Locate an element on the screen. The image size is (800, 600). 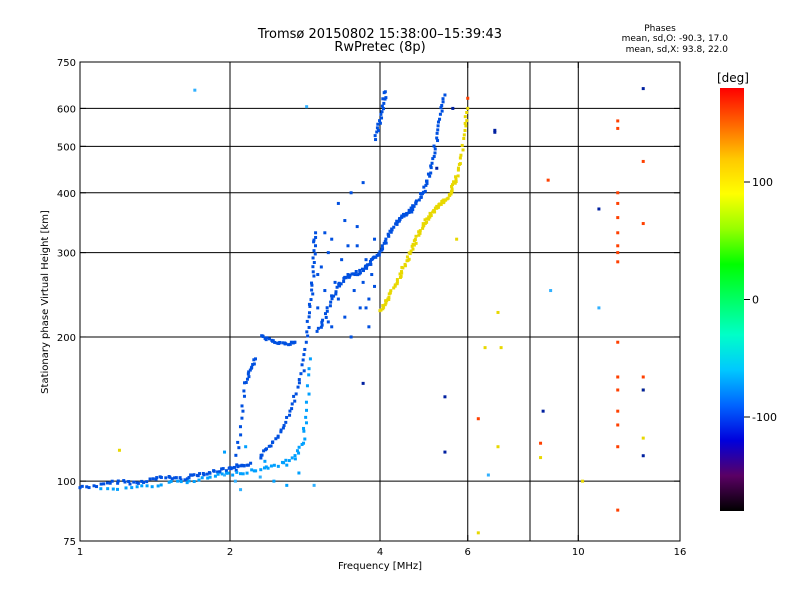
colorbar-tick-label: 100 is located at coordinates (762, 182).